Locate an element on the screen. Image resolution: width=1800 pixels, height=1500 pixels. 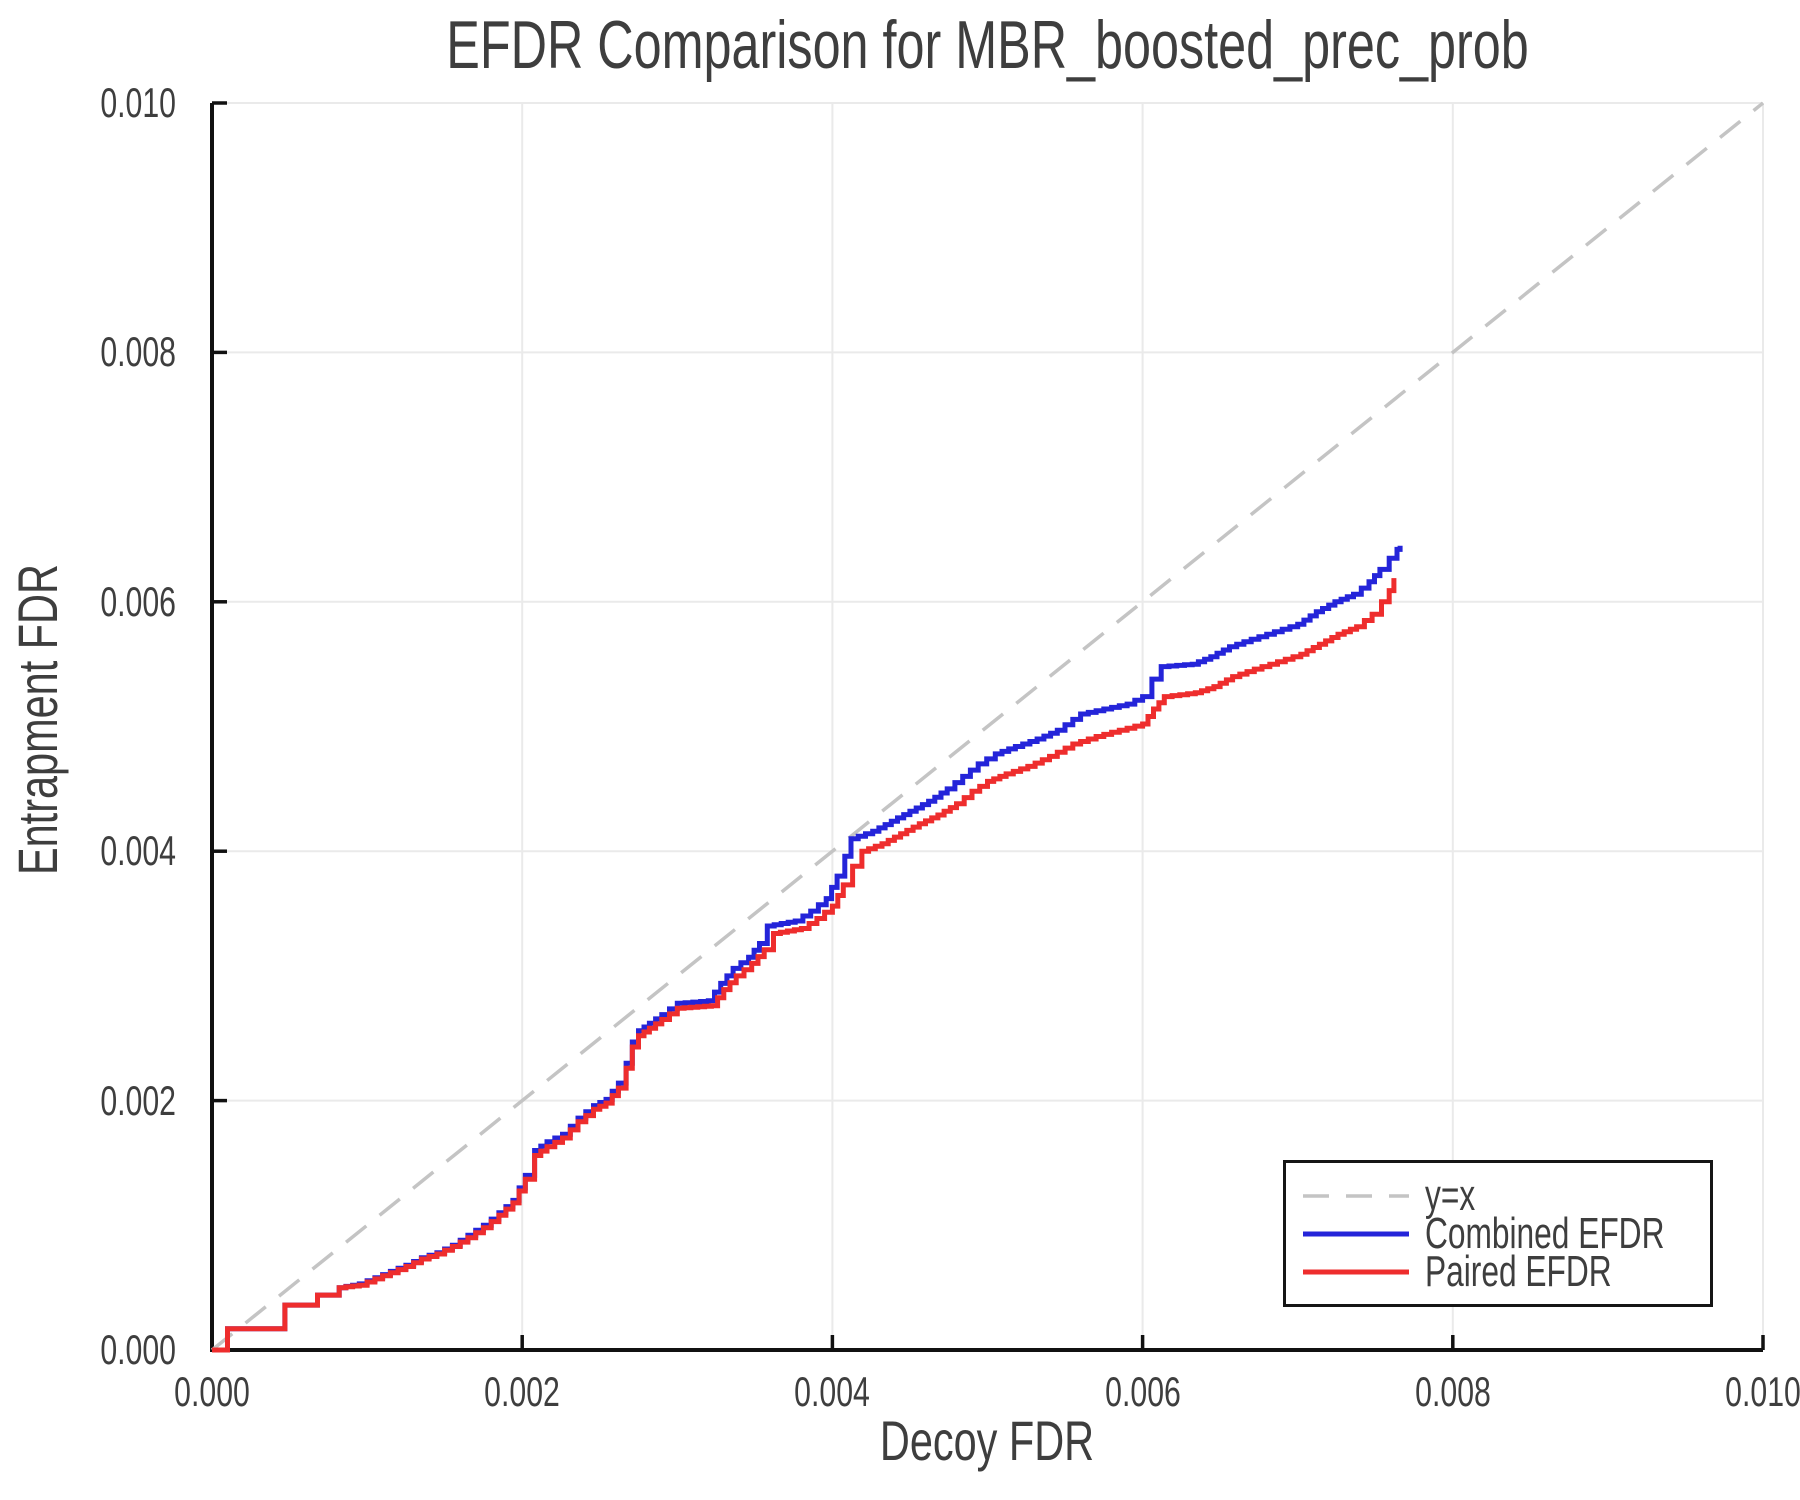
x-tick-label: 0.008 is located at coordinates (1452, 1391).